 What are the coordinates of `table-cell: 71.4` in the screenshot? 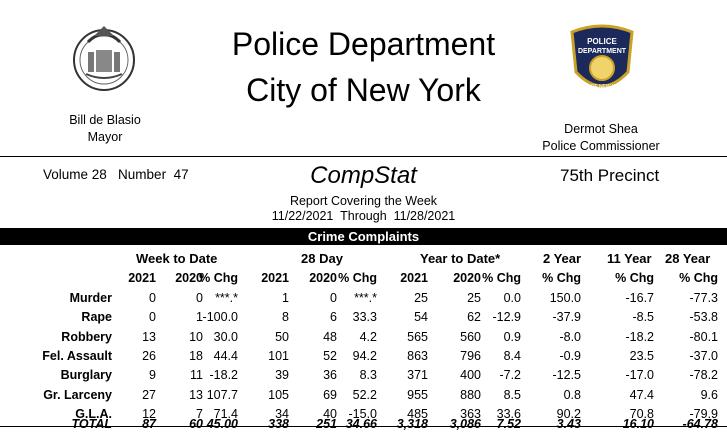 It's located at (225, 413).